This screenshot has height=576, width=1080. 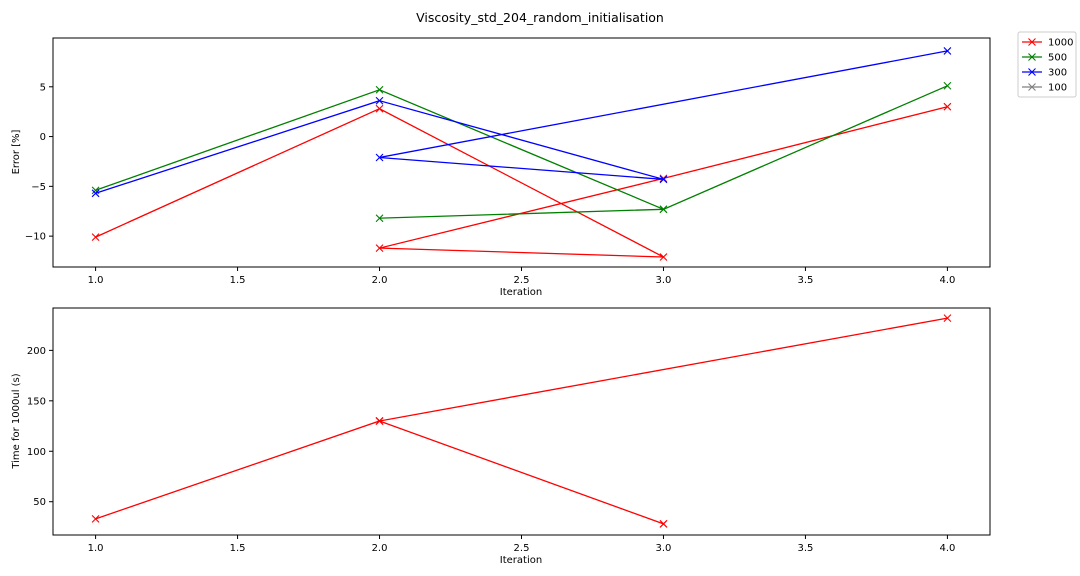 I want to click on time-plot-x-axis-label: Iteration, so click(x=521, y=560).